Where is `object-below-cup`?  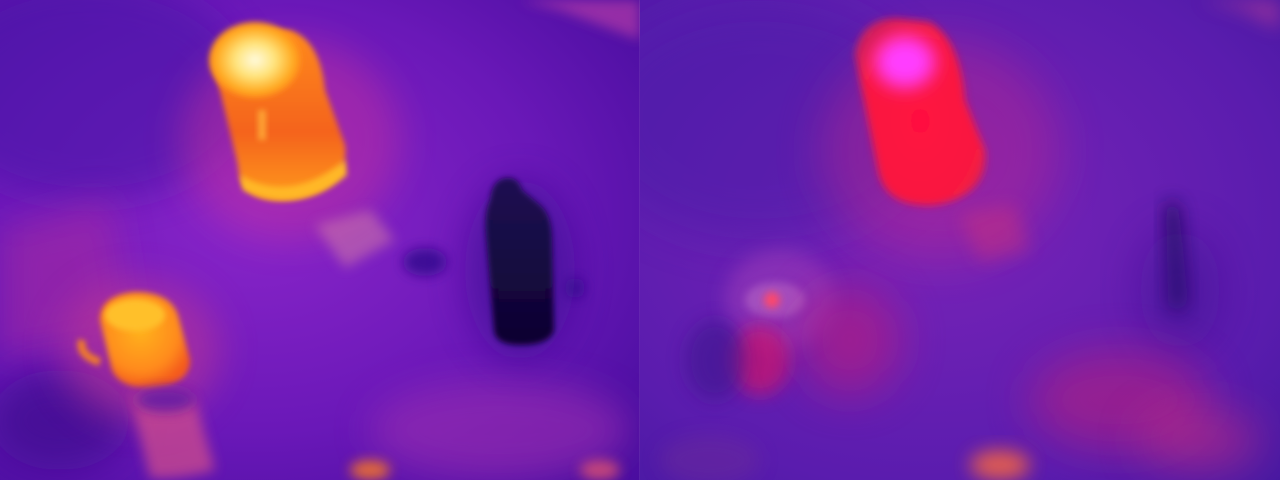
object-below-cup is located at coordinates (172, 435).